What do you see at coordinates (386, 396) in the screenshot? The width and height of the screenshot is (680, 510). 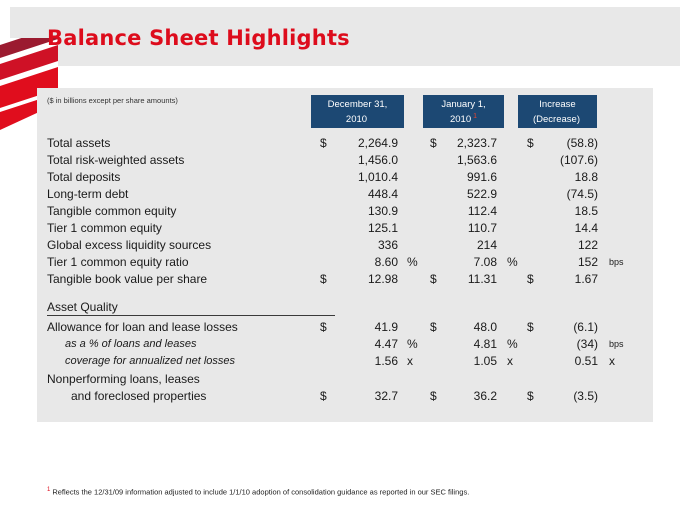 I see `value-dec31: 32.7` at bounding box center [386, 396].